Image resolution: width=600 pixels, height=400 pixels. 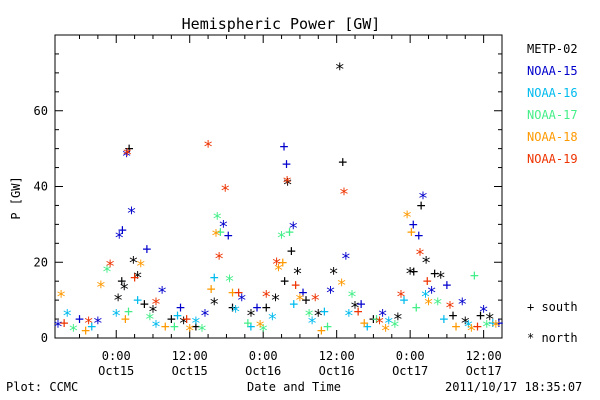 I want to click on x-tick-time-label: 0:00, so click(x=263, y=356).